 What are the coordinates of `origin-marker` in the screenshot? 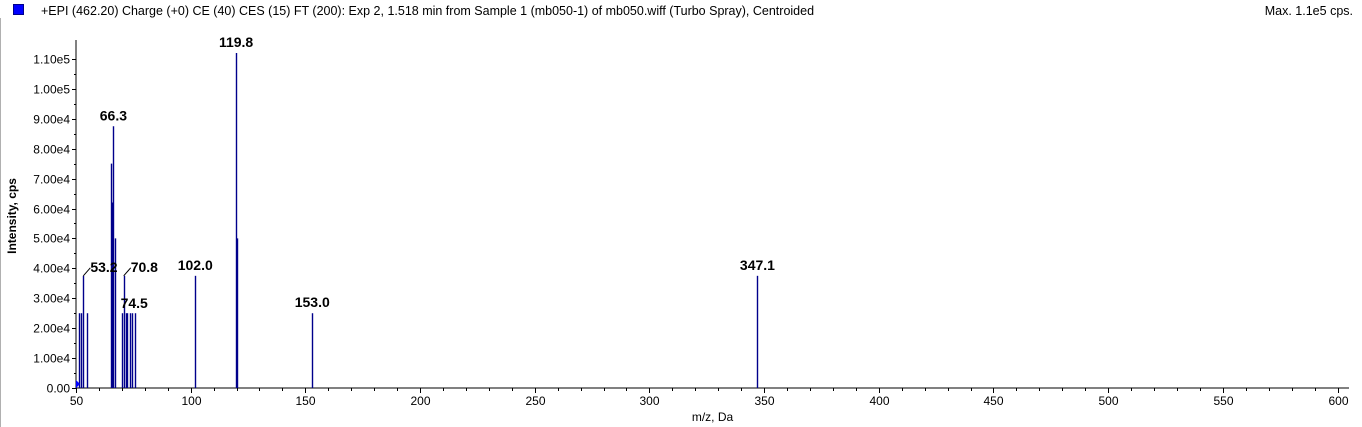 It's located at (78, 384).